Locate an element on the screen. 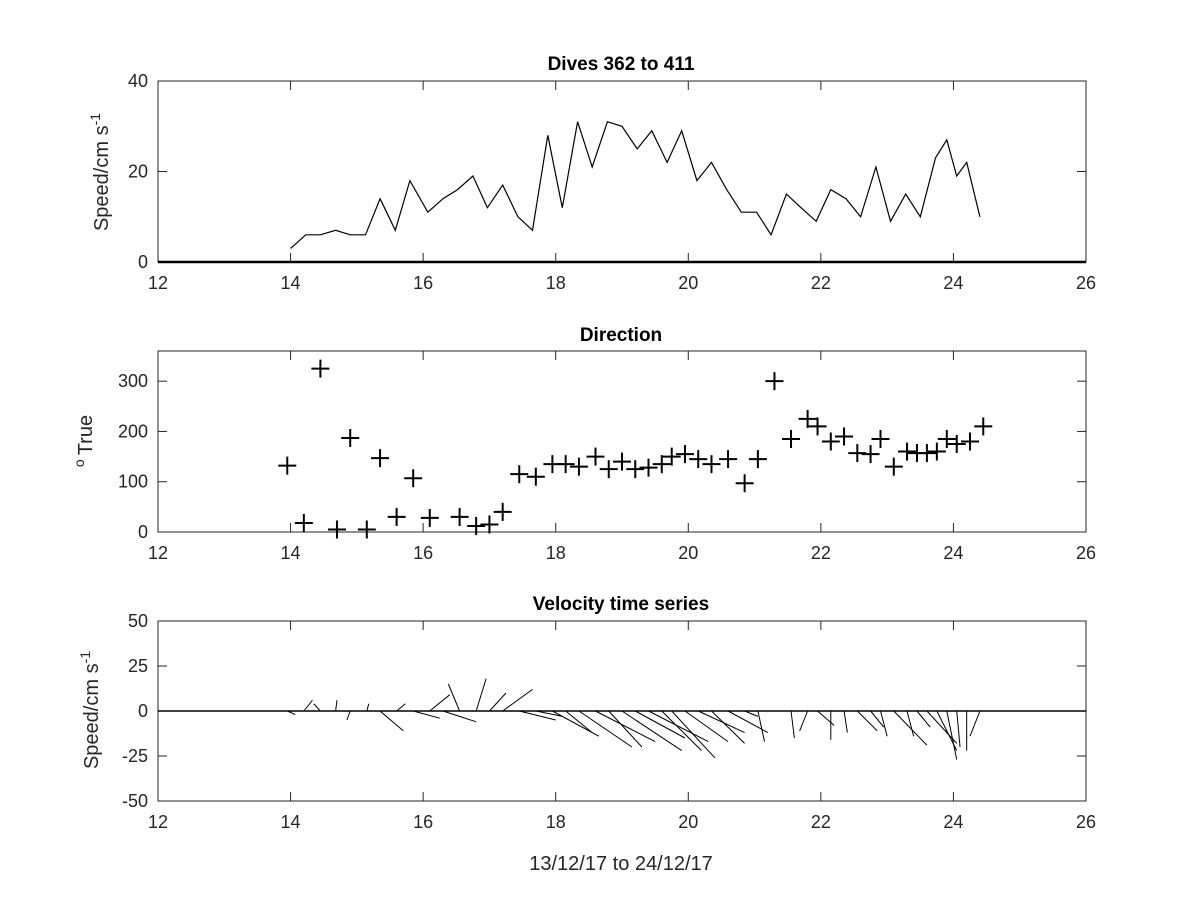 The height and width of the screenshot is (900, 1200). speed-y-axis-label: Speed/cm s-1 is located at coordinates (100, 172).